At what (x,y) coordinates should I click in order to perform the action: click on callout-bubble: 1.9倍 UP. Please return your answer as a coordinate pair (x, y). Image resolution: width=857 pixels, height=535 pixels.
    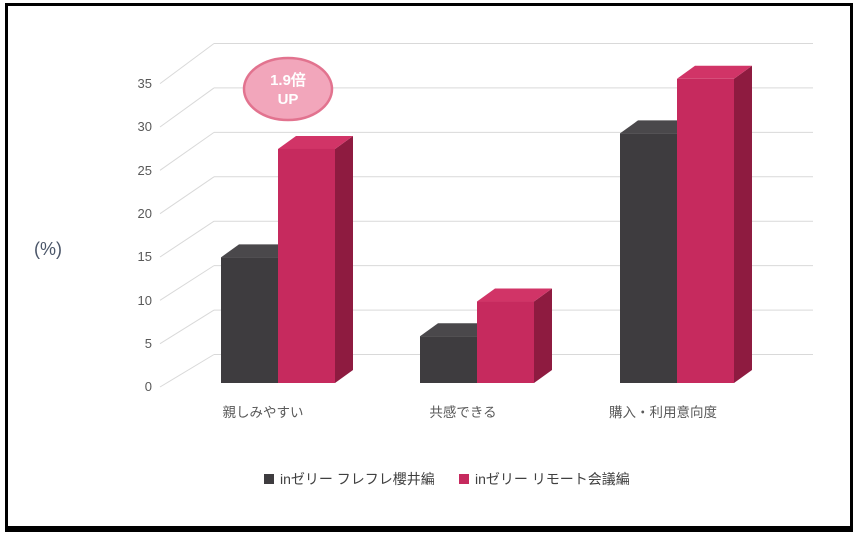
    Looking at the image, I should click on (288, 89).